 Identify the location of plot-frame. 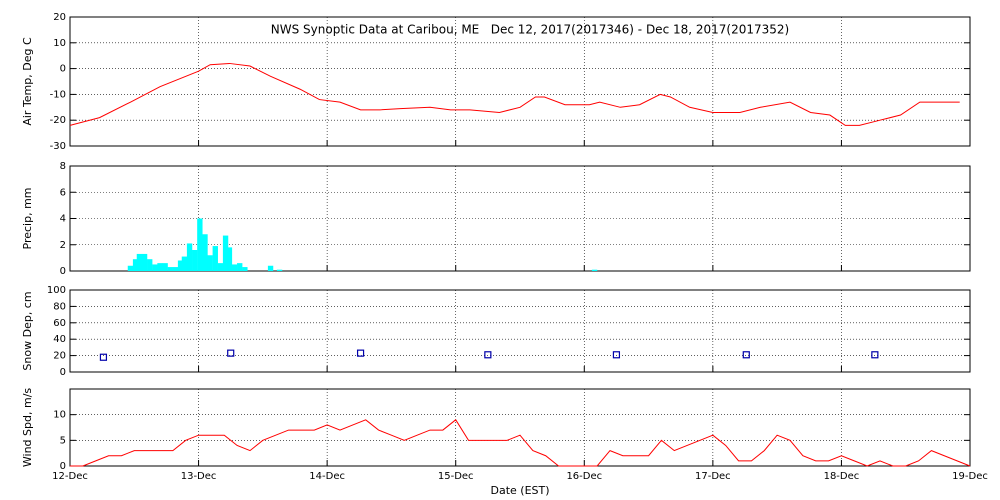
(520, 427).